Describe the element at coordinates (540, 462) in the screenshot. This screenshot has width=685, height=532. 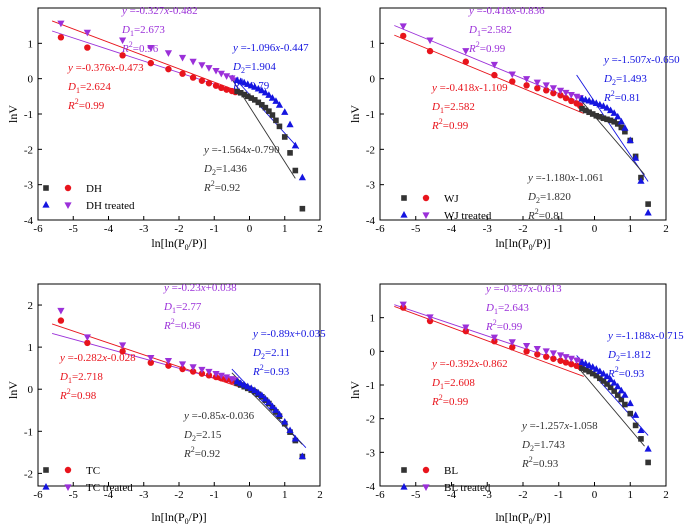
I see `fit-annotation-line: R2=0.93` at that location.